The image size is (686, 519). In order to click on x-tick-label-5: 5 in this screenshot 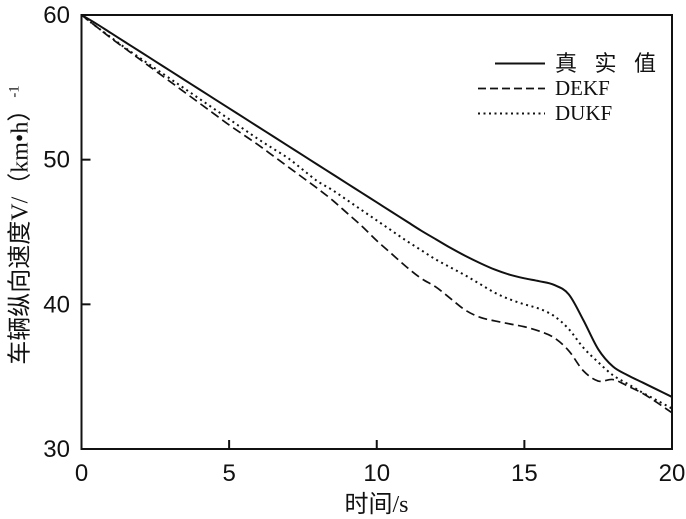, I will do `click(228, 473)`.